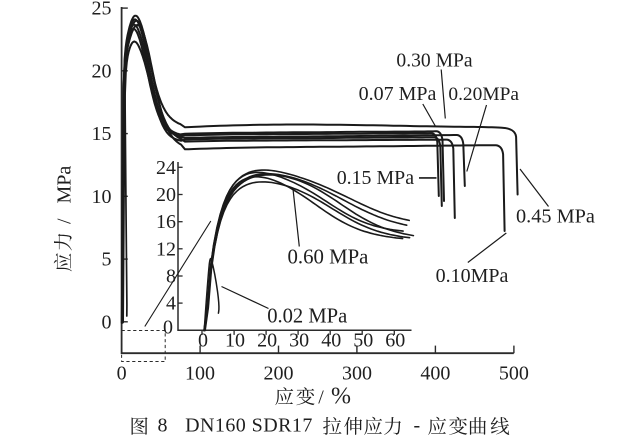  What do you see at coordinates (249, 426) in the screenshot?
I see `svg-text: DN160 SDR17` at bounding box center [249, 426].